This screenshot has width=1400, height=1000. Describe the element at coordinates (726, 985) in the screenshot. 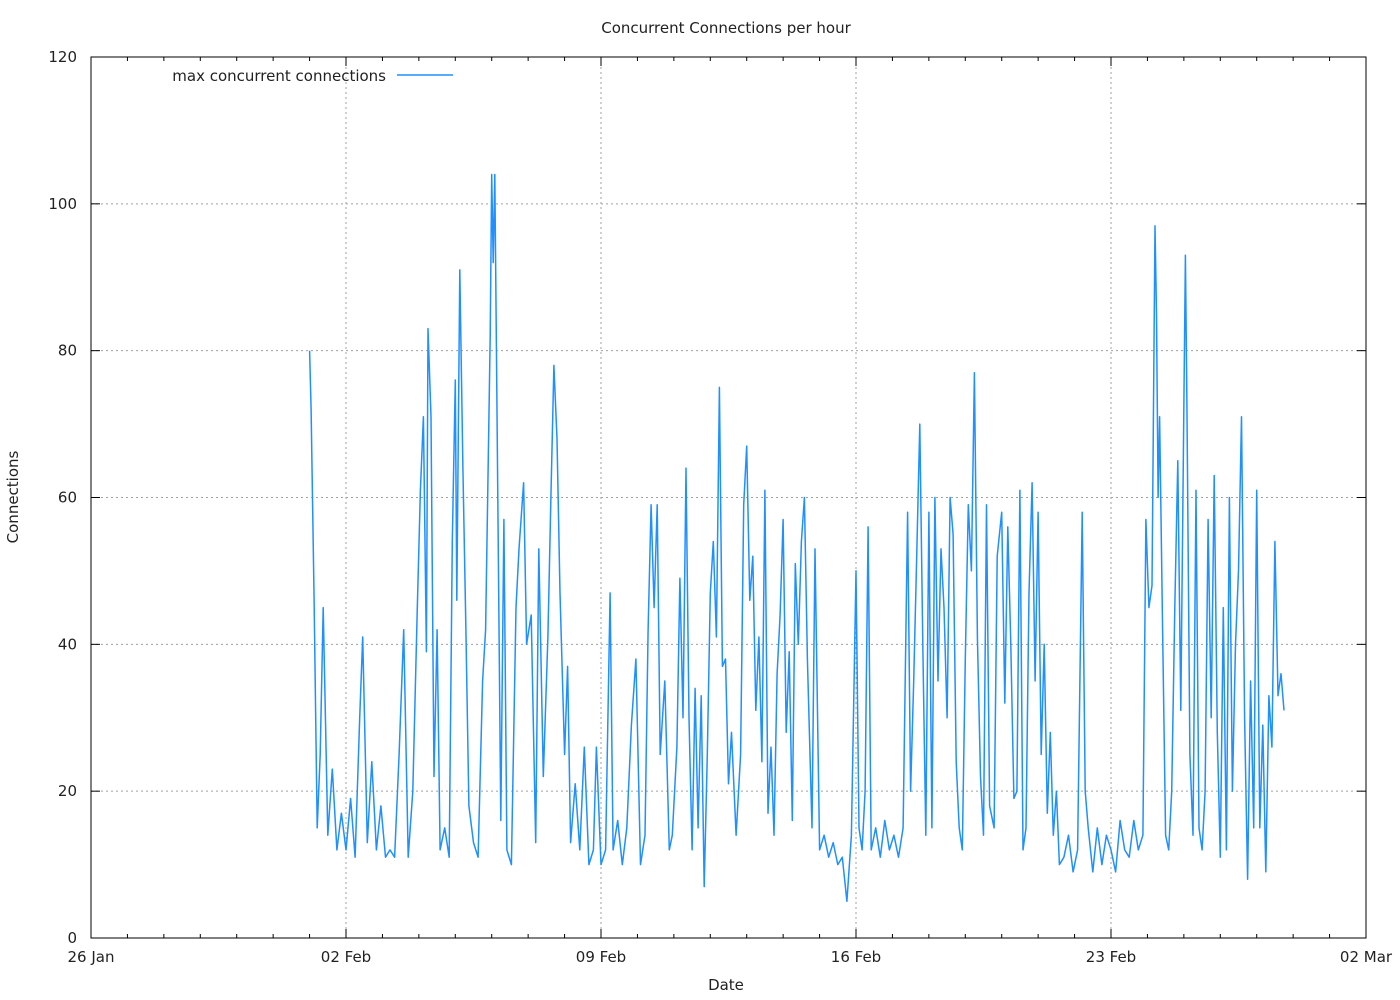

I see `x-axis-label: Date` at that location.